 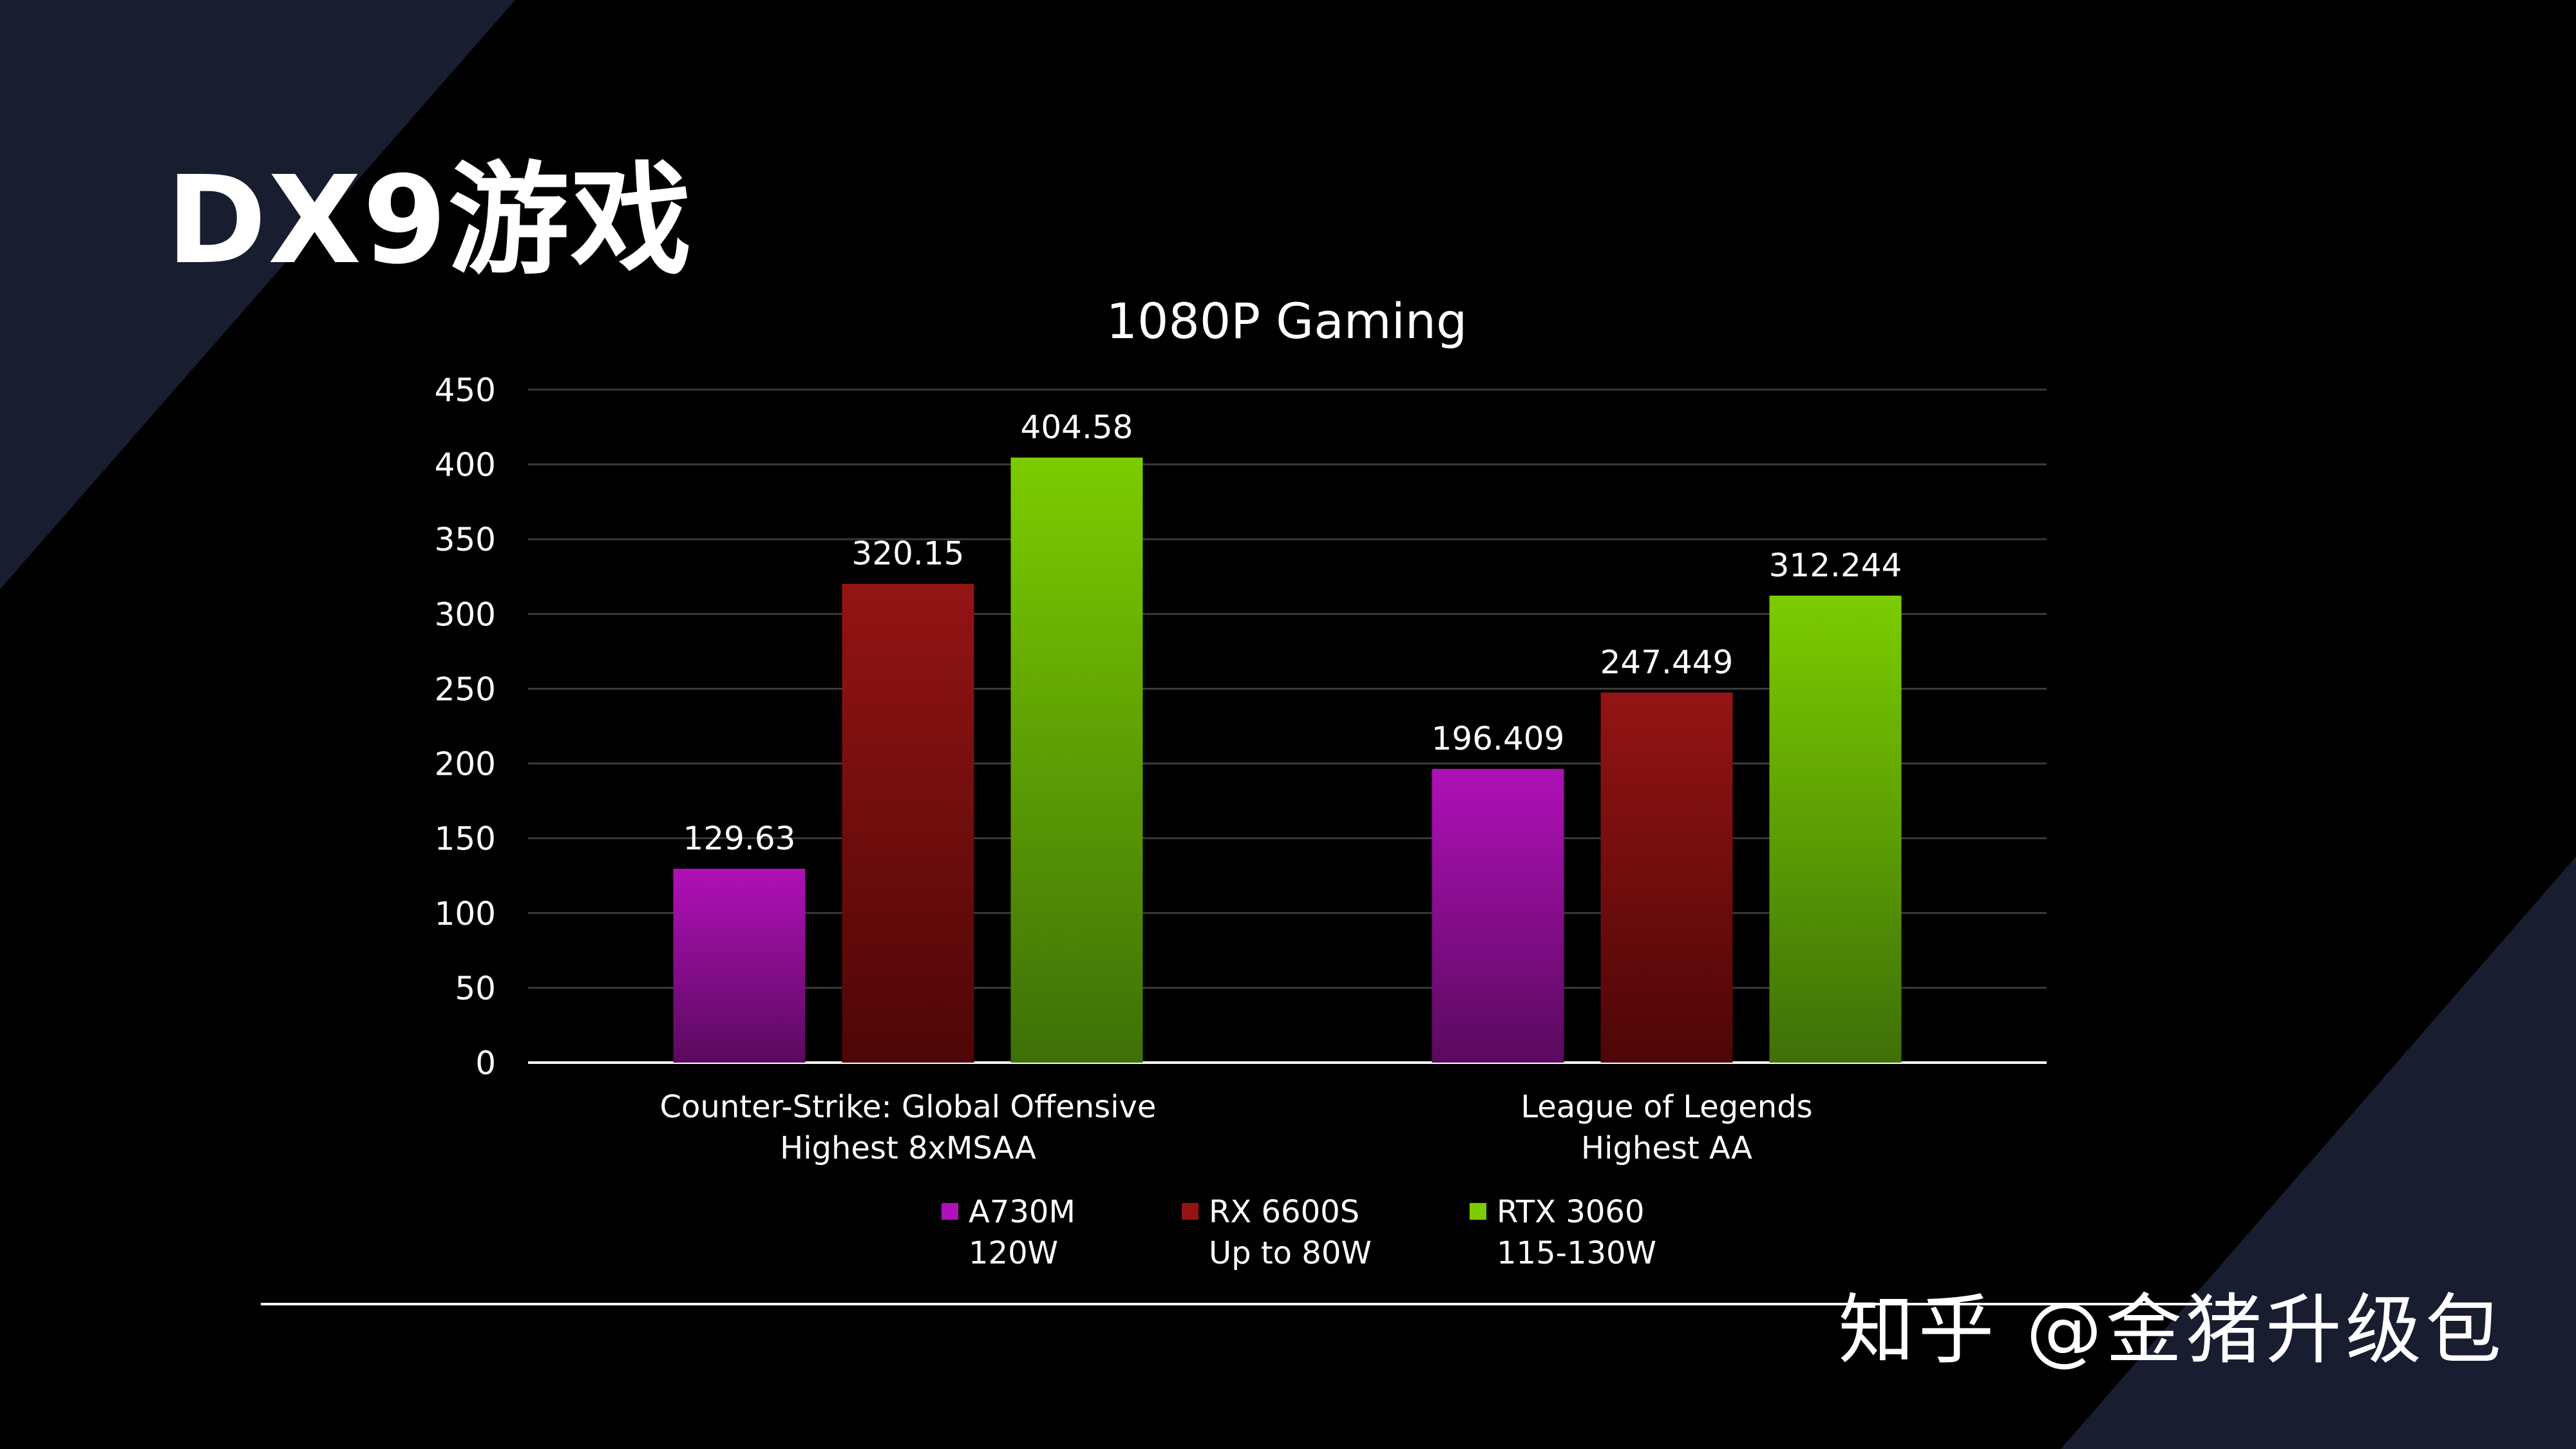 What do you see at coordinates (485, 1063) in the screenshot?
I see `y-tick-label: 0` at bounding box center [485, 1063].